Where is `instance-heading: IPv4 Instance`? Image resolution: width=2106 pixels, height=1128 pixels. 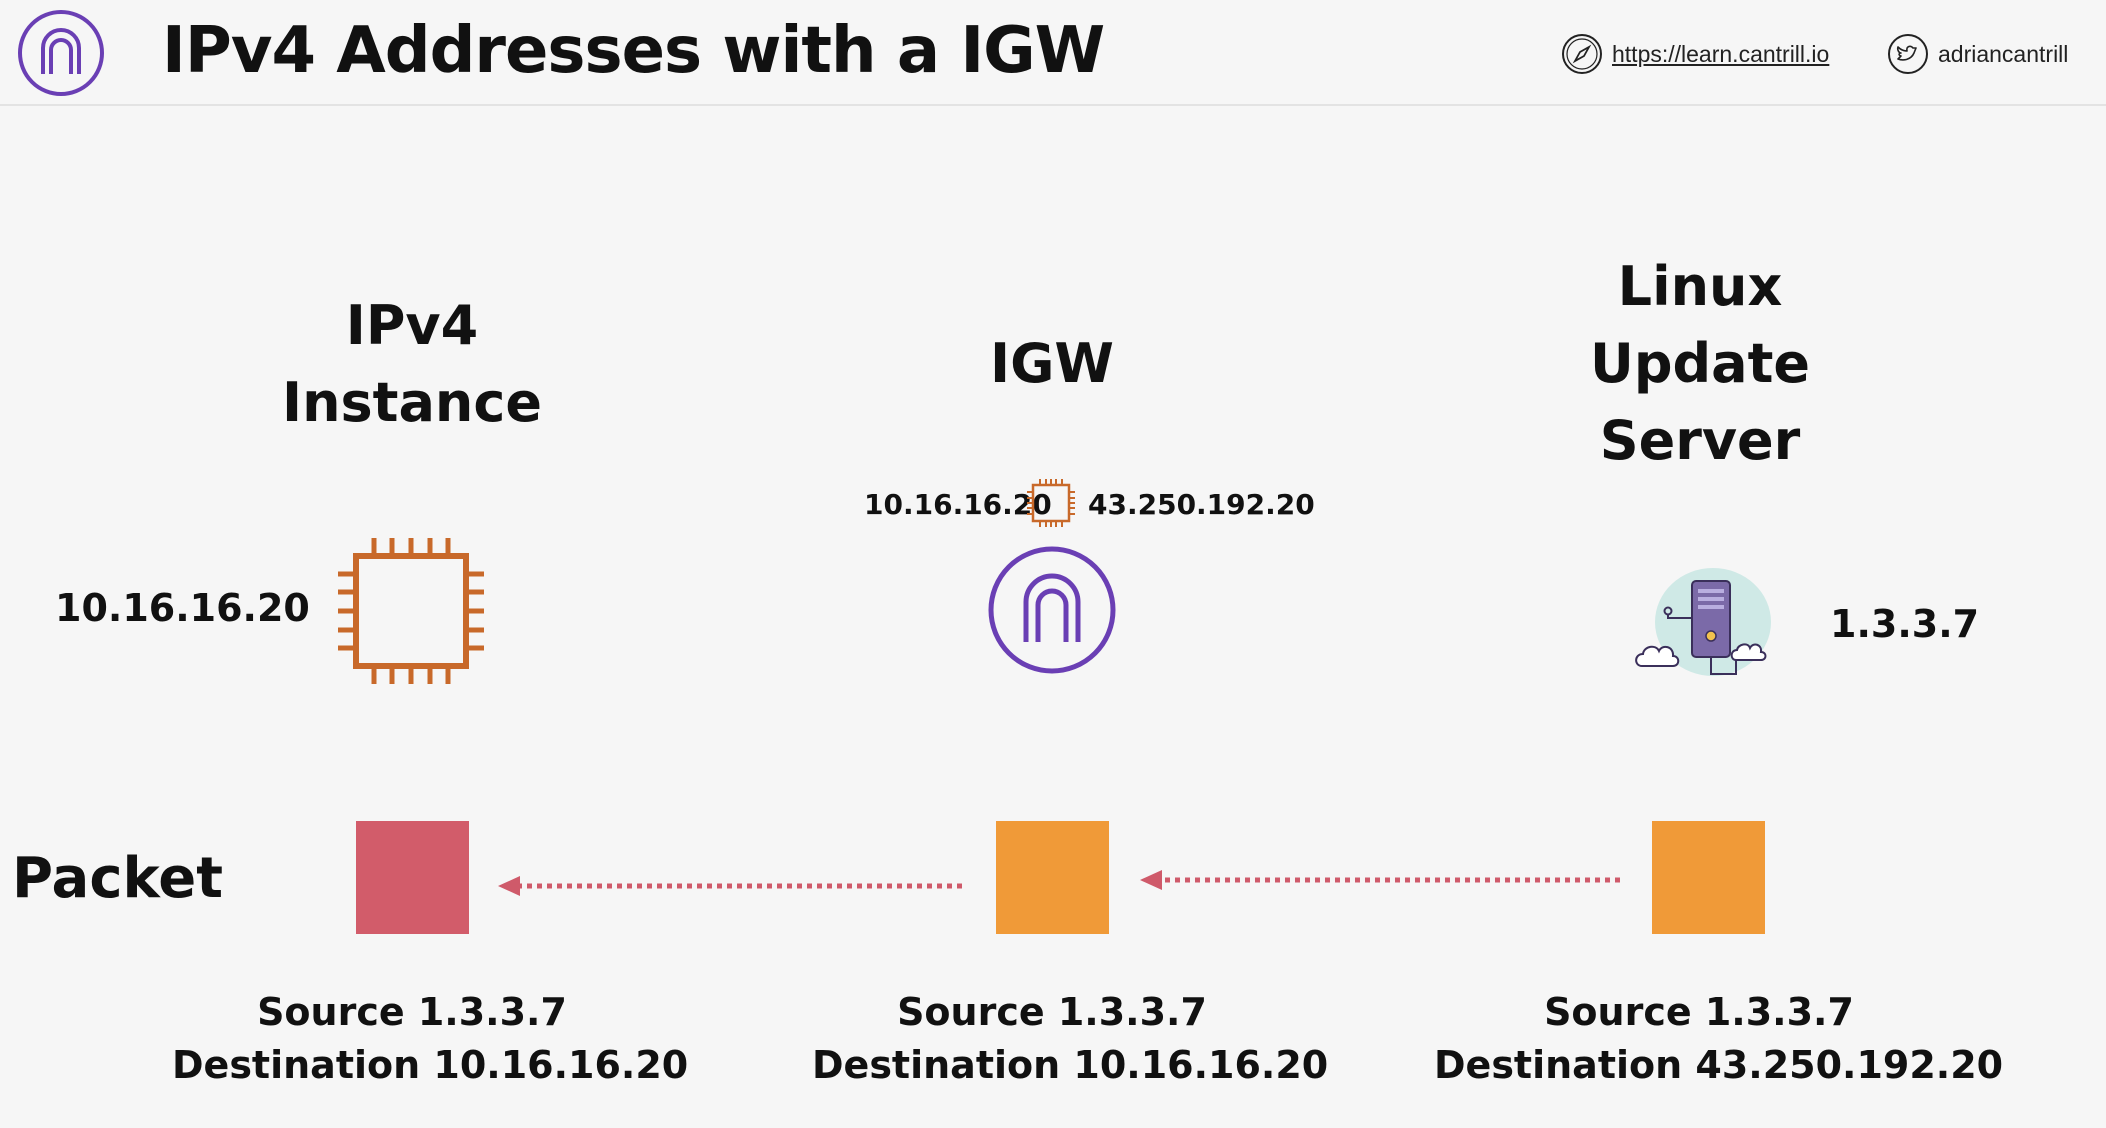 instance-heading: IPv4 Instance is located at coordinates (411, 364).